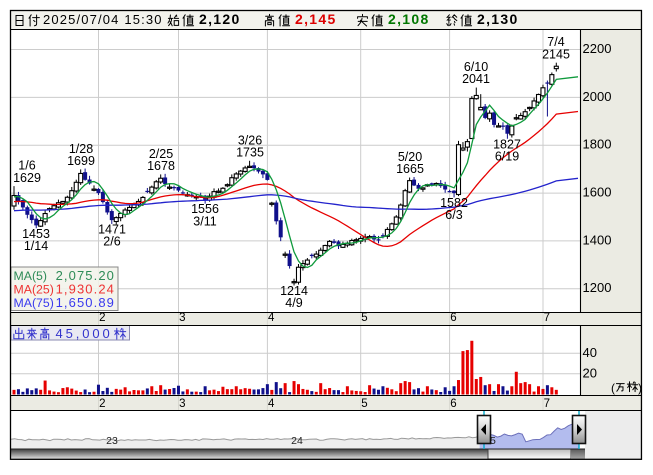 This screenshot has height=475, width=653. I want to click on svg-text: 1678, so click(161, 166).